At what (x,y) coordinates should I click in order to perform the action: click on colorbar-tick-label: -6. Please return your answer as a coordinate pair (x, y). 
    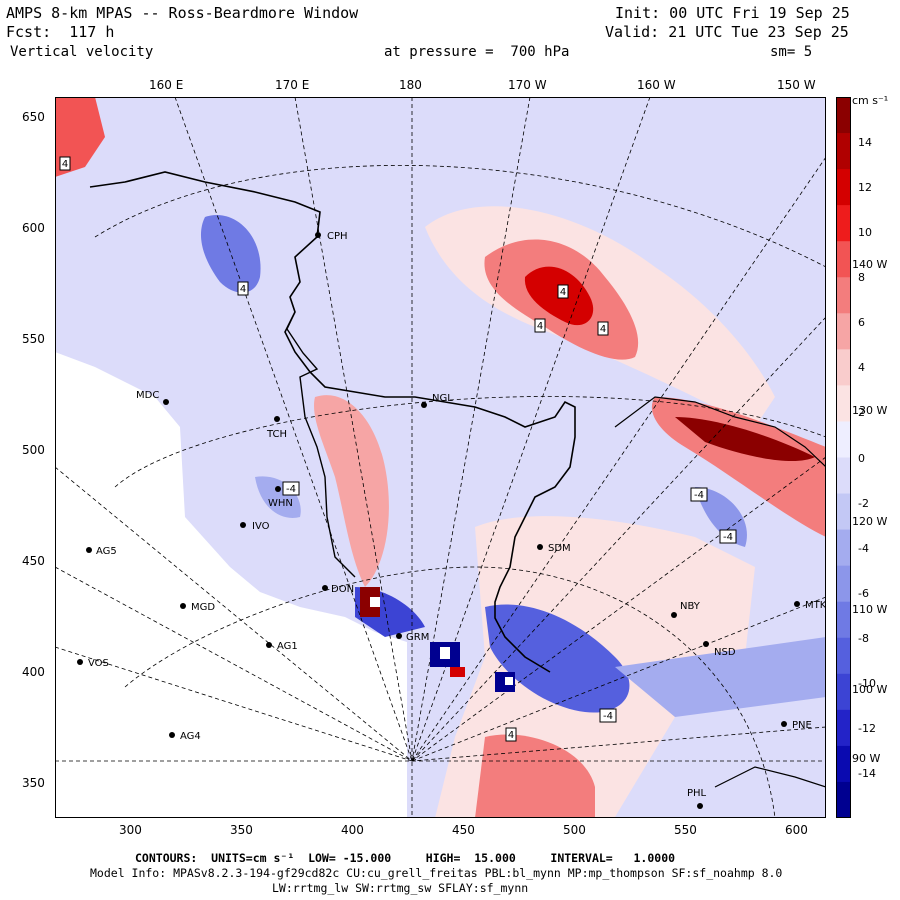
    Looking at the image, I should click on (863, 593).